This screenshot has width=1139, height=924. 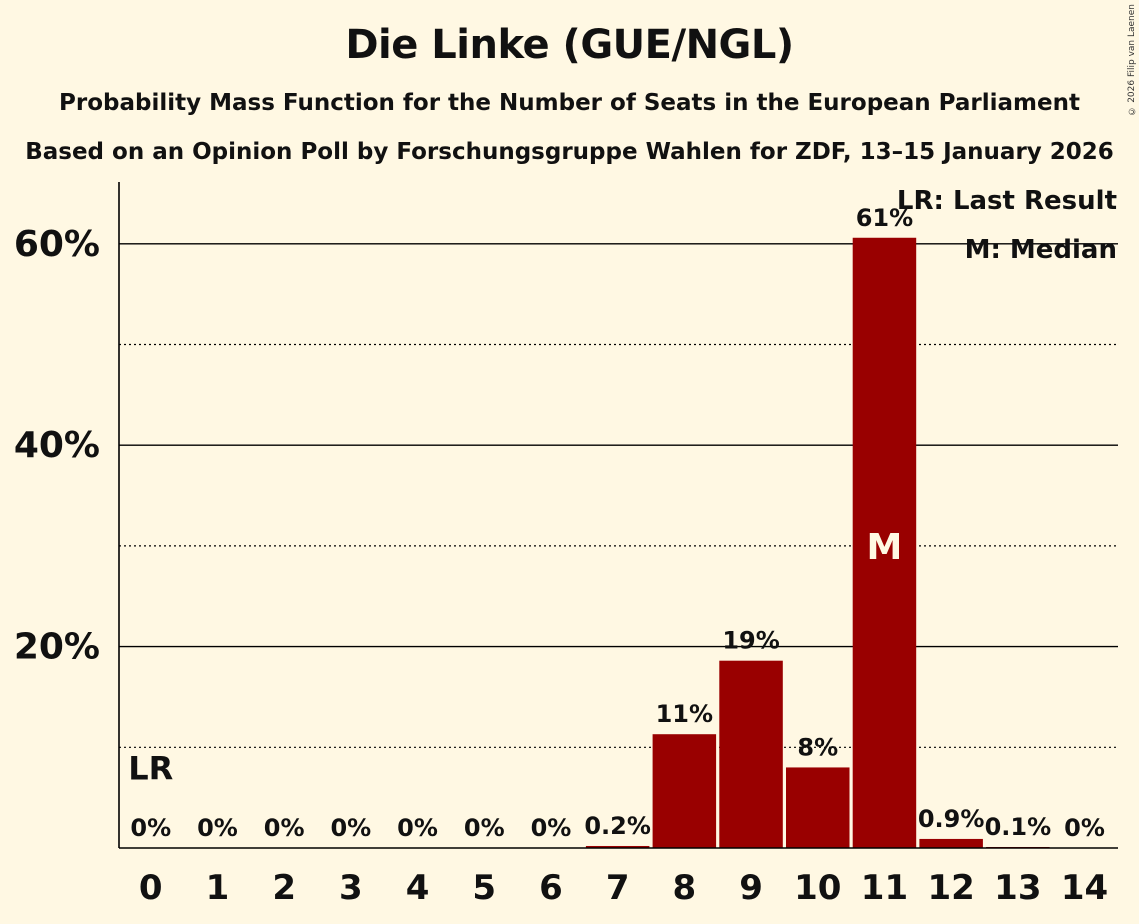 I want to click on y-tick-label: 20%, so click(x=57, y=647).